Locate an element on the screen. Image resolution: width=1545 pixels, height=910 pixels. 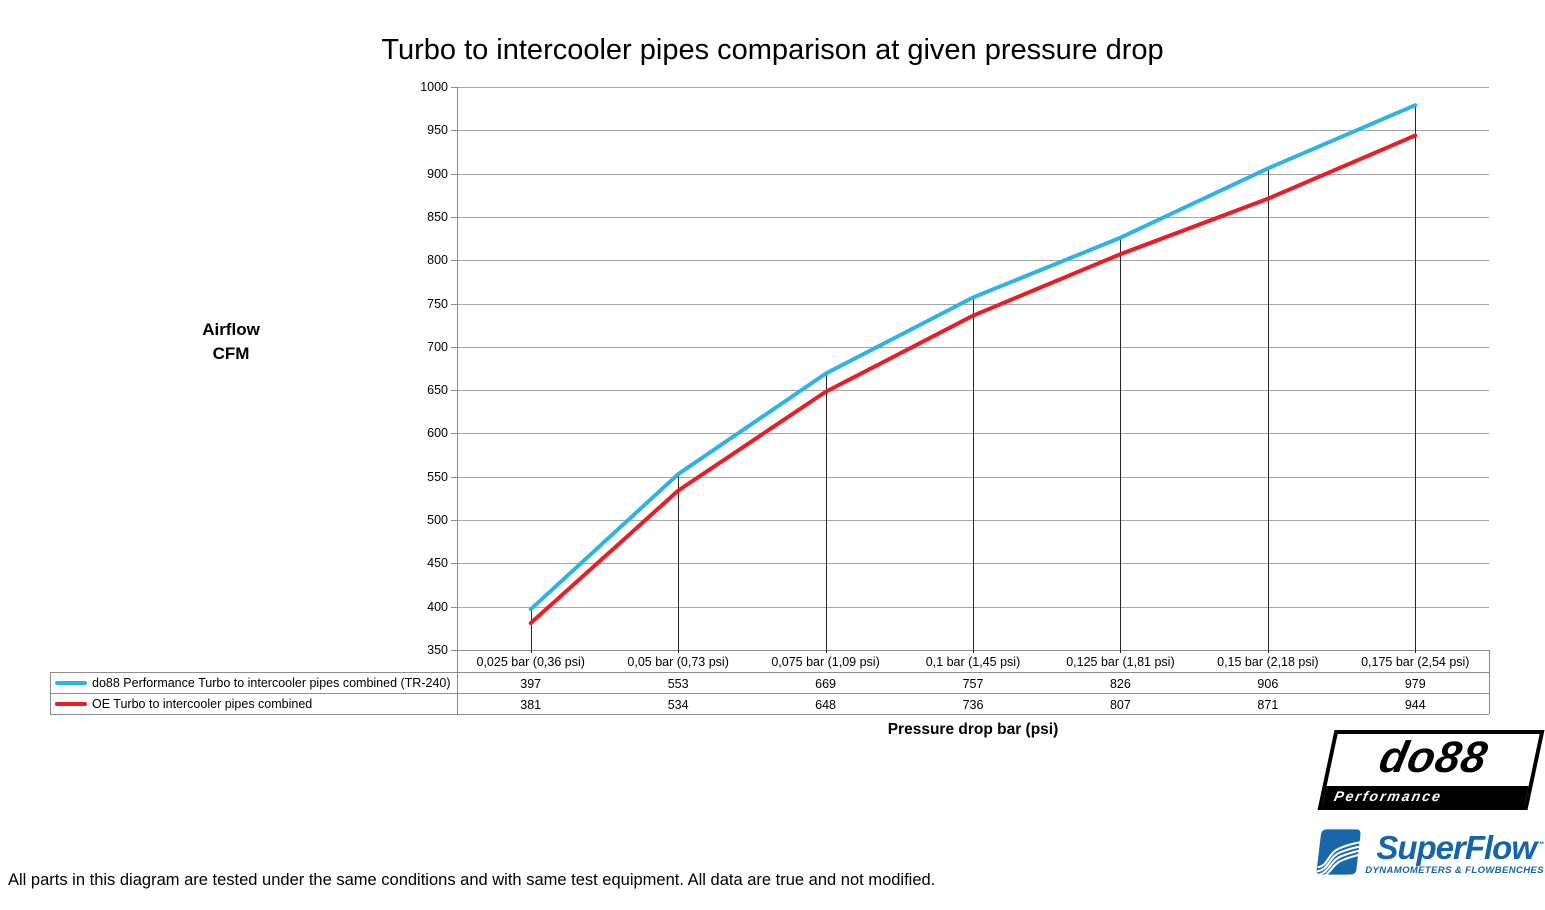
category-label: 0,125 bar (1,81 psi) is located at coordinates (1120, 662).